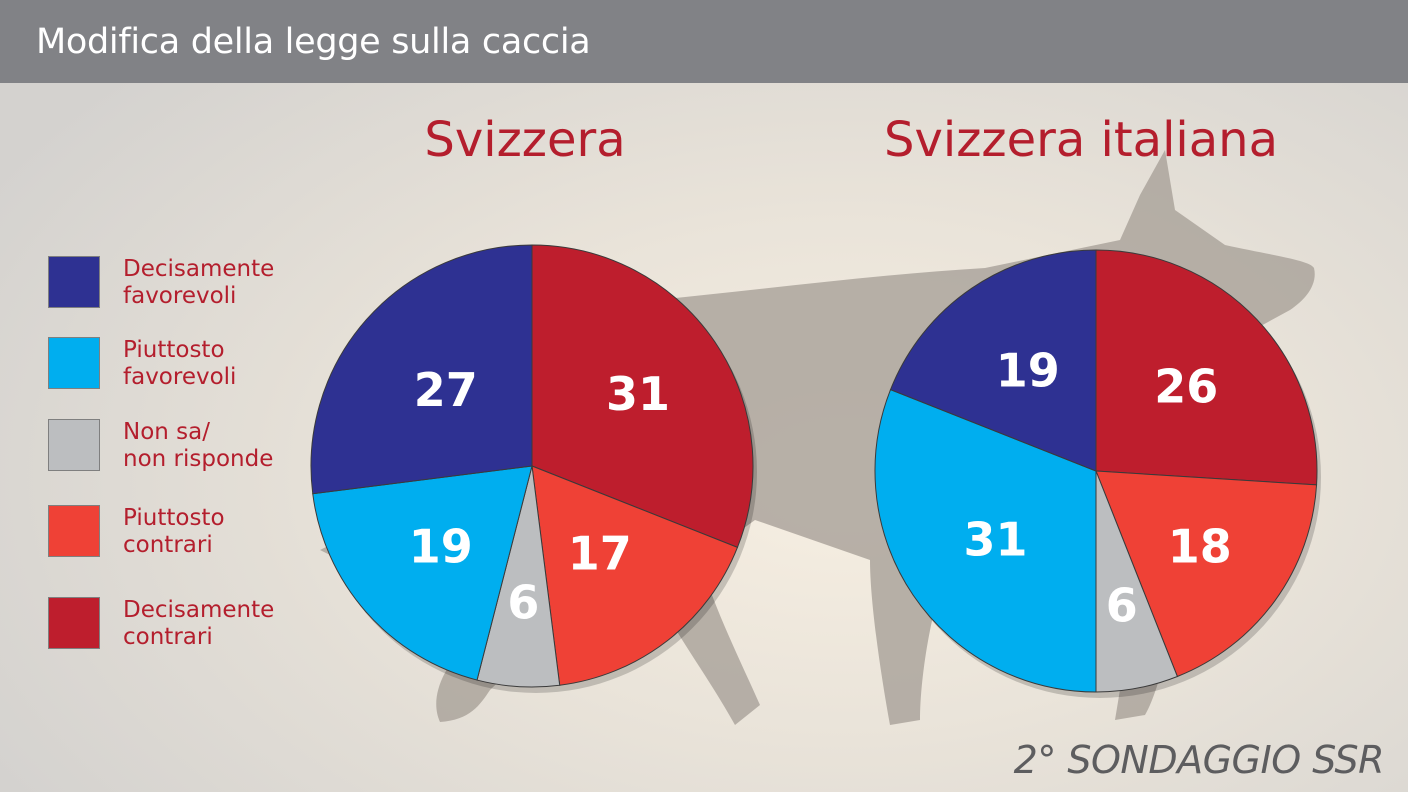  I want to click on page-title: Modifica della legge sulla caccia, so click(313, 42).